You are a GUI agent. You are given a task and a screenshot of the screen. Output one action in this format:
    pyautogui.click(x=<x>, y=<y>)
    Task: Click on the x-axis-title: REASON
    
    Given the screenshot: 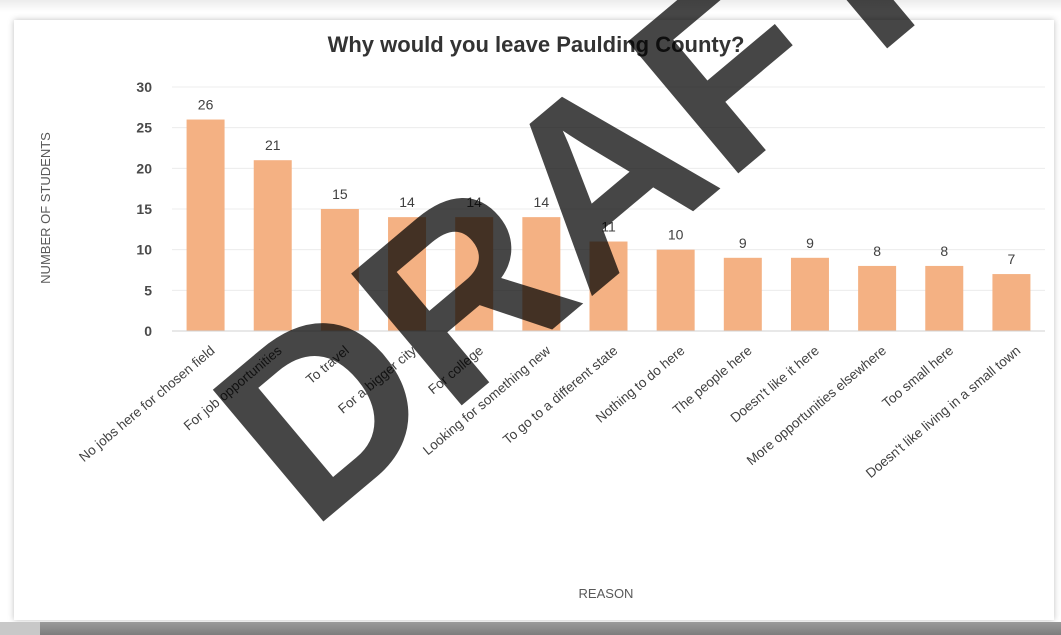 What is the action you would take?
    pyautogui.click(x=606, y=593)
    